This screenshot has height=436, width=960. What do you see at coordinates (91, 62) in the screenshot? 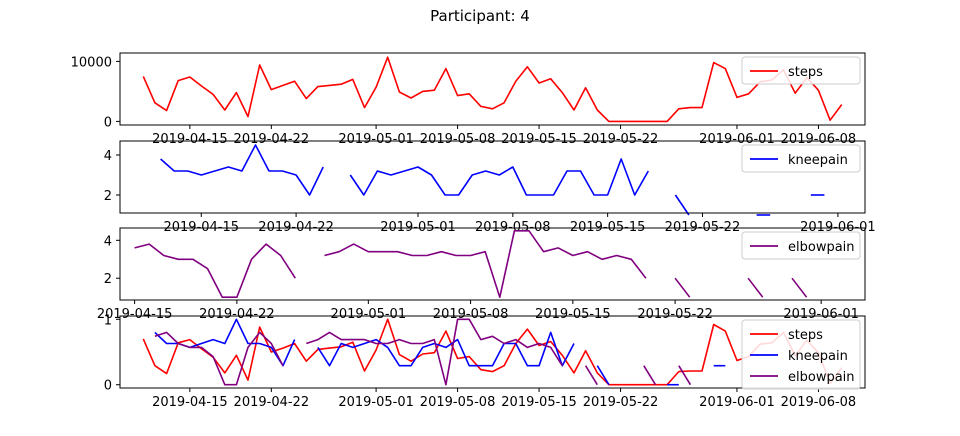
I see `y-tick-label: 10000` at bounding box center [91, 62].